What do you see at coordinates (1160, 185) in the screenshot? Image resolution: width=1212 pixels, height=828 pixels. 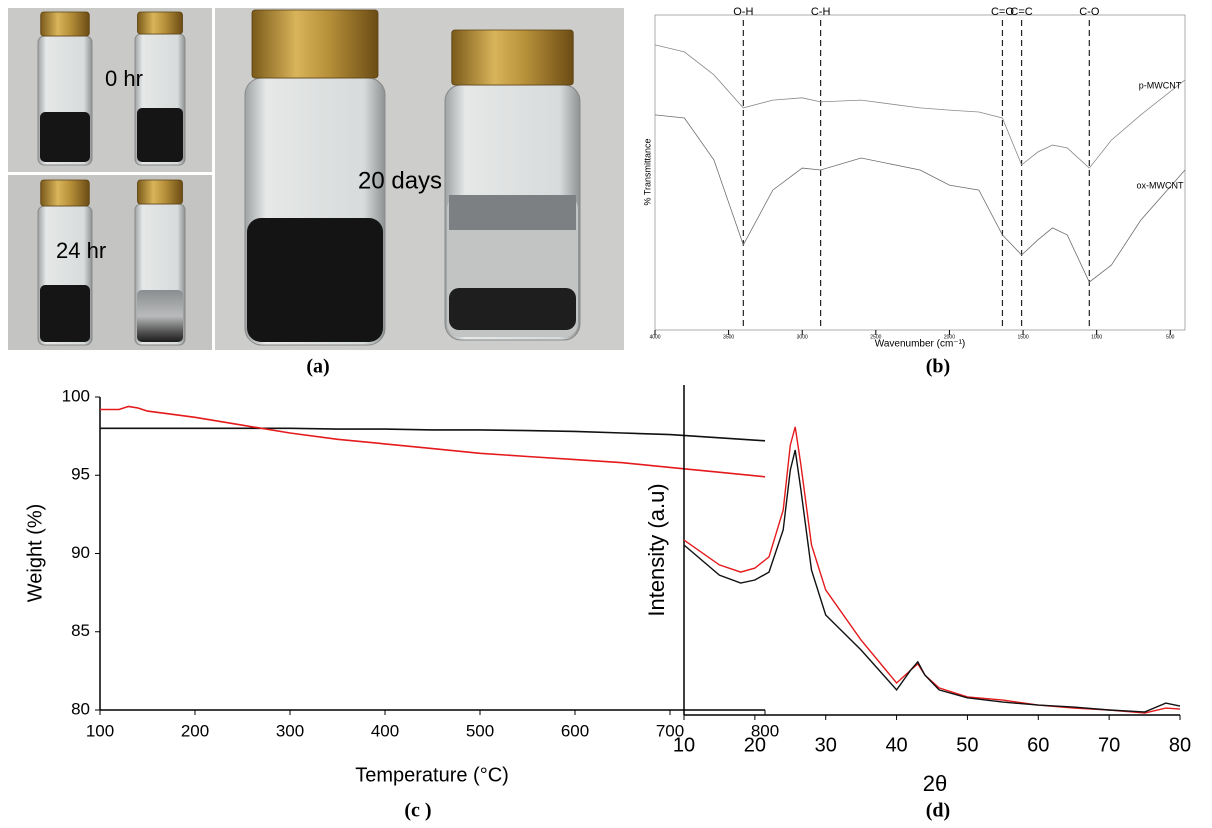 I see `series-label: ox-MWCNT` at bounding box center [1160, 185].